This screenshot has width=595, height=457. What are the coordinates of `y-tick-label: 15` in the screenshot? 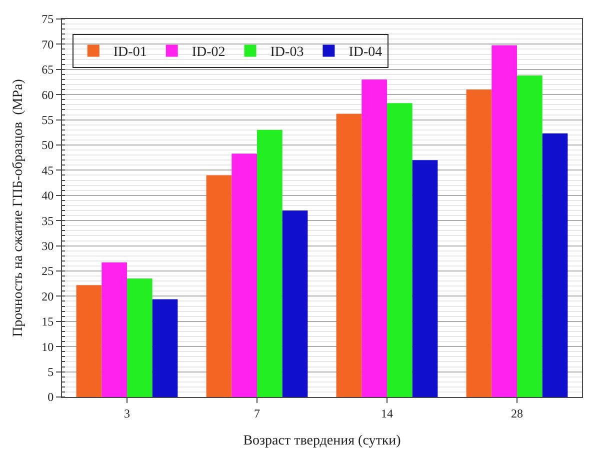 It's located at (48, 321).